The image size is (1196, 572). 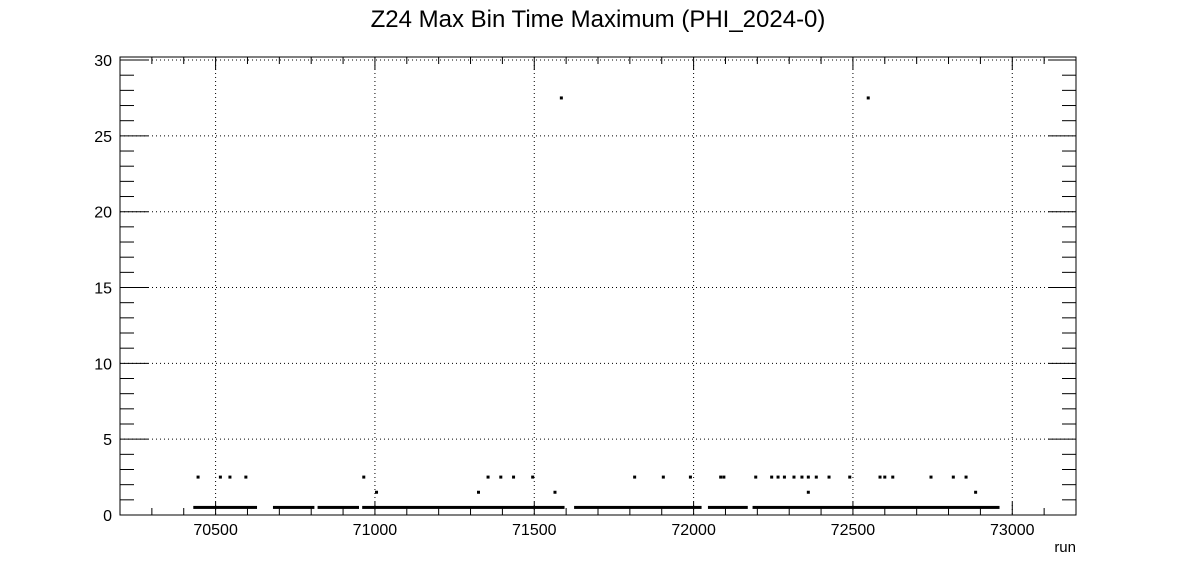 What do you see at coordinates (103, 137) in the screenshot?
I see `y-tick-label: 25` at bounding box center [103, 137].